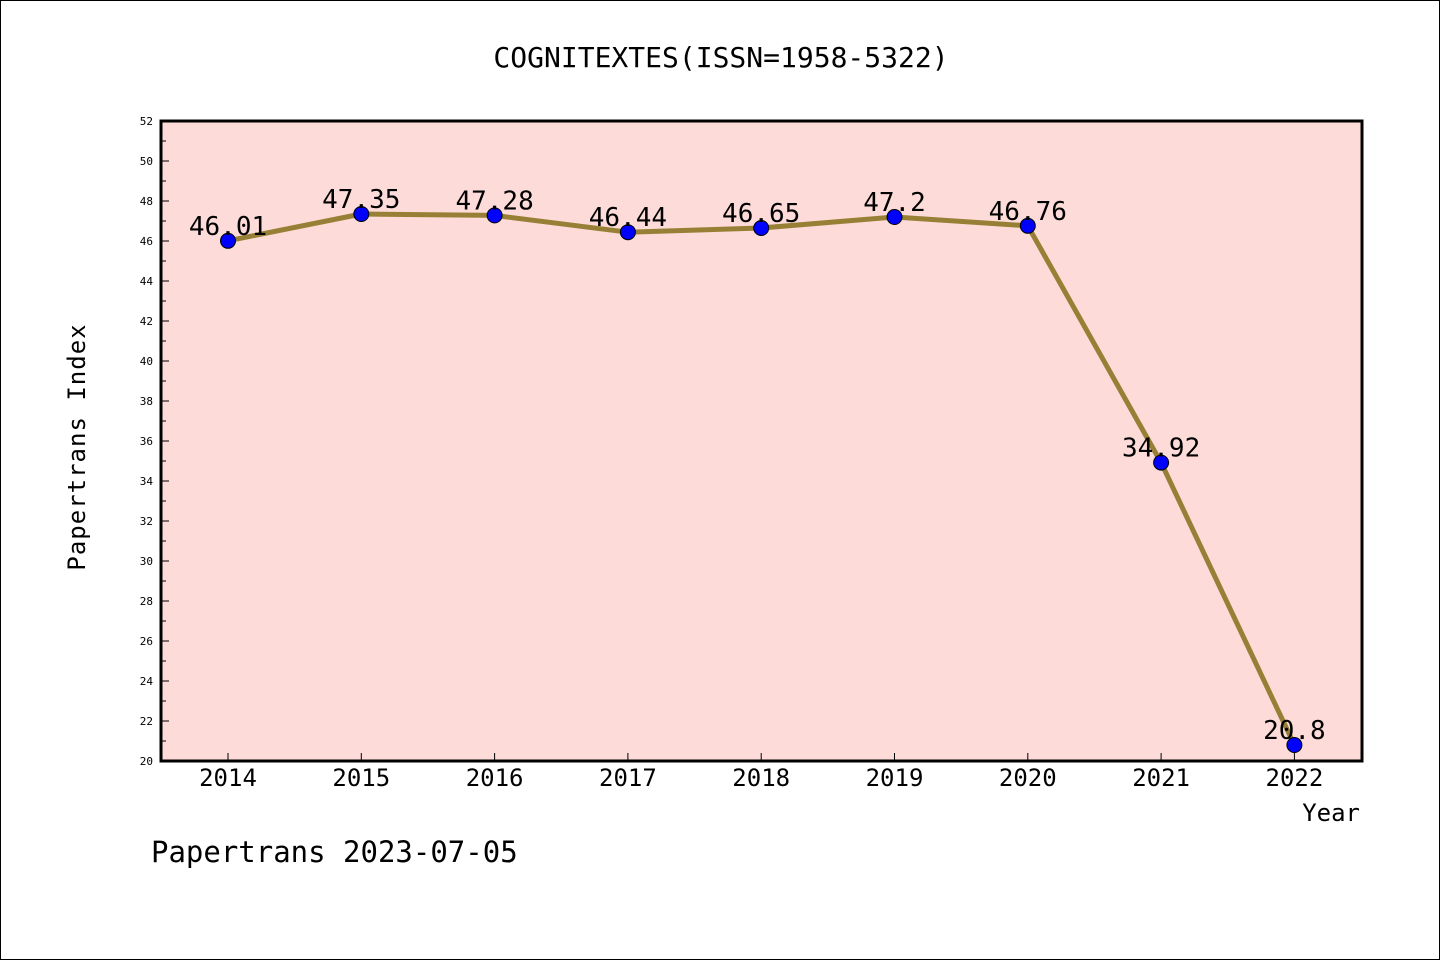 The height and width of the screenshot is (961, 1440). I want to click on x-tick-label: 2021, so click(1161, 778).